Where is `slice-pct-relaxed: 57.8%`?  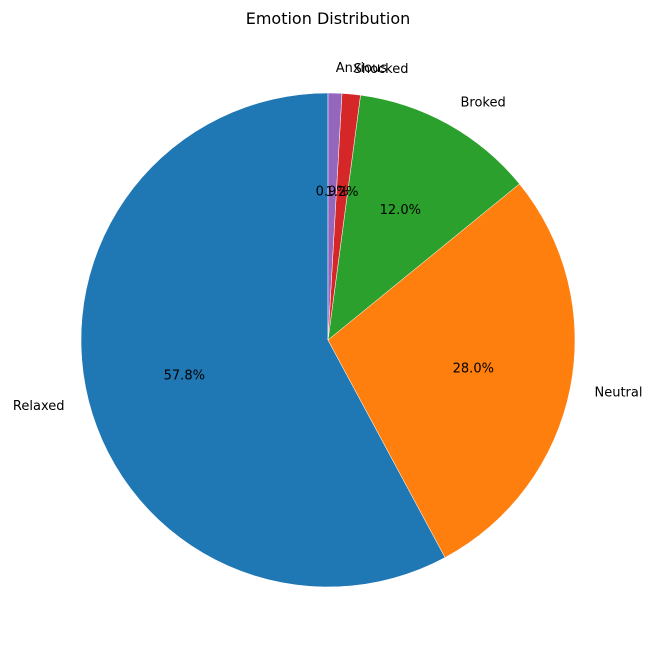
slice-pct-relaxed: 57.8% is located at coordinates (184, 376).